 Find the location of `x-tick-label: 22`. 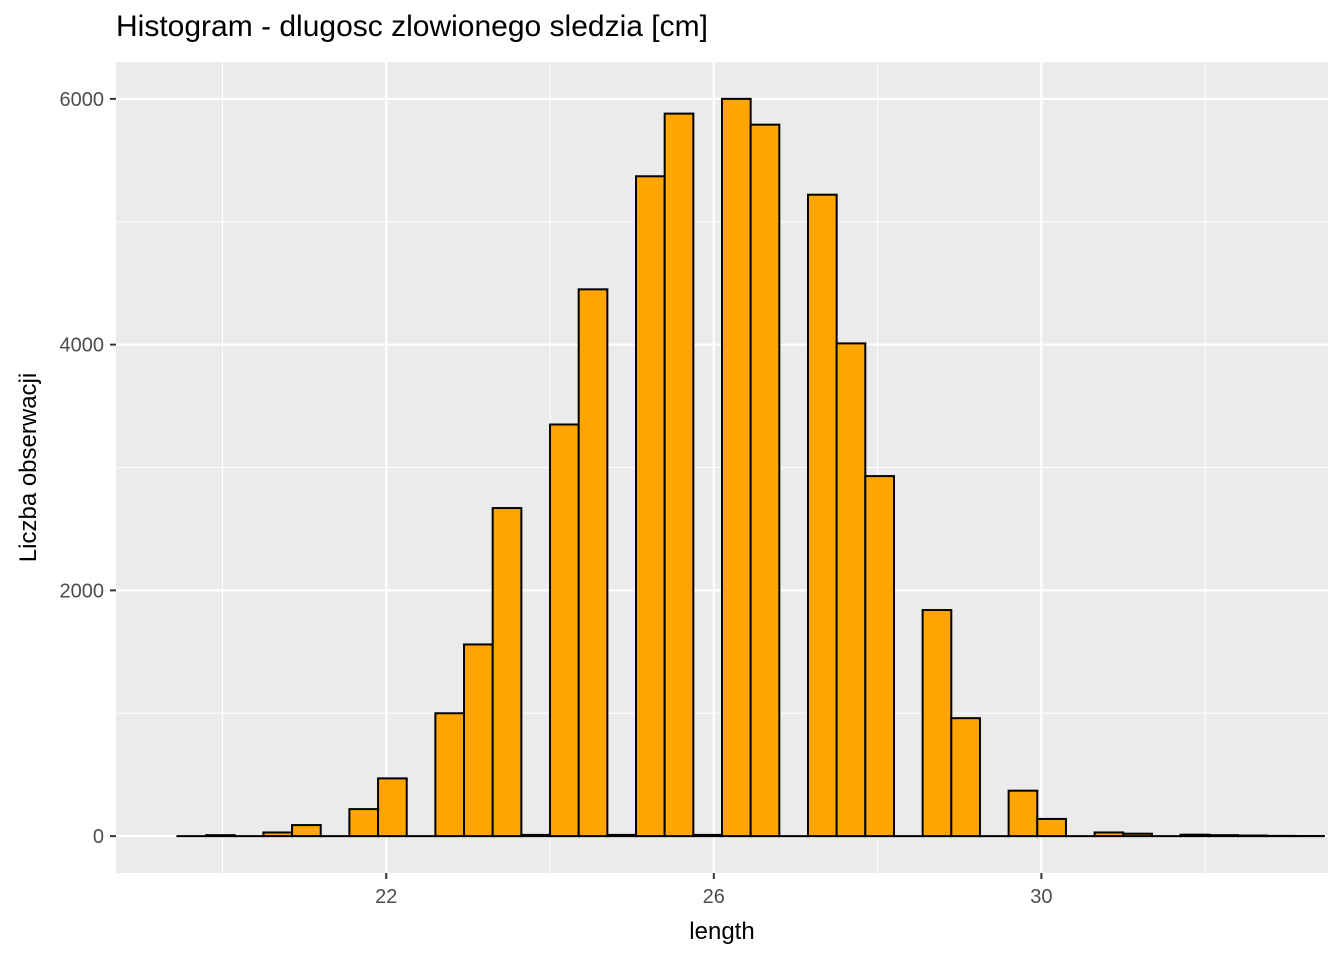

x-tick-label: 22 is located at coordinates (386, 897).